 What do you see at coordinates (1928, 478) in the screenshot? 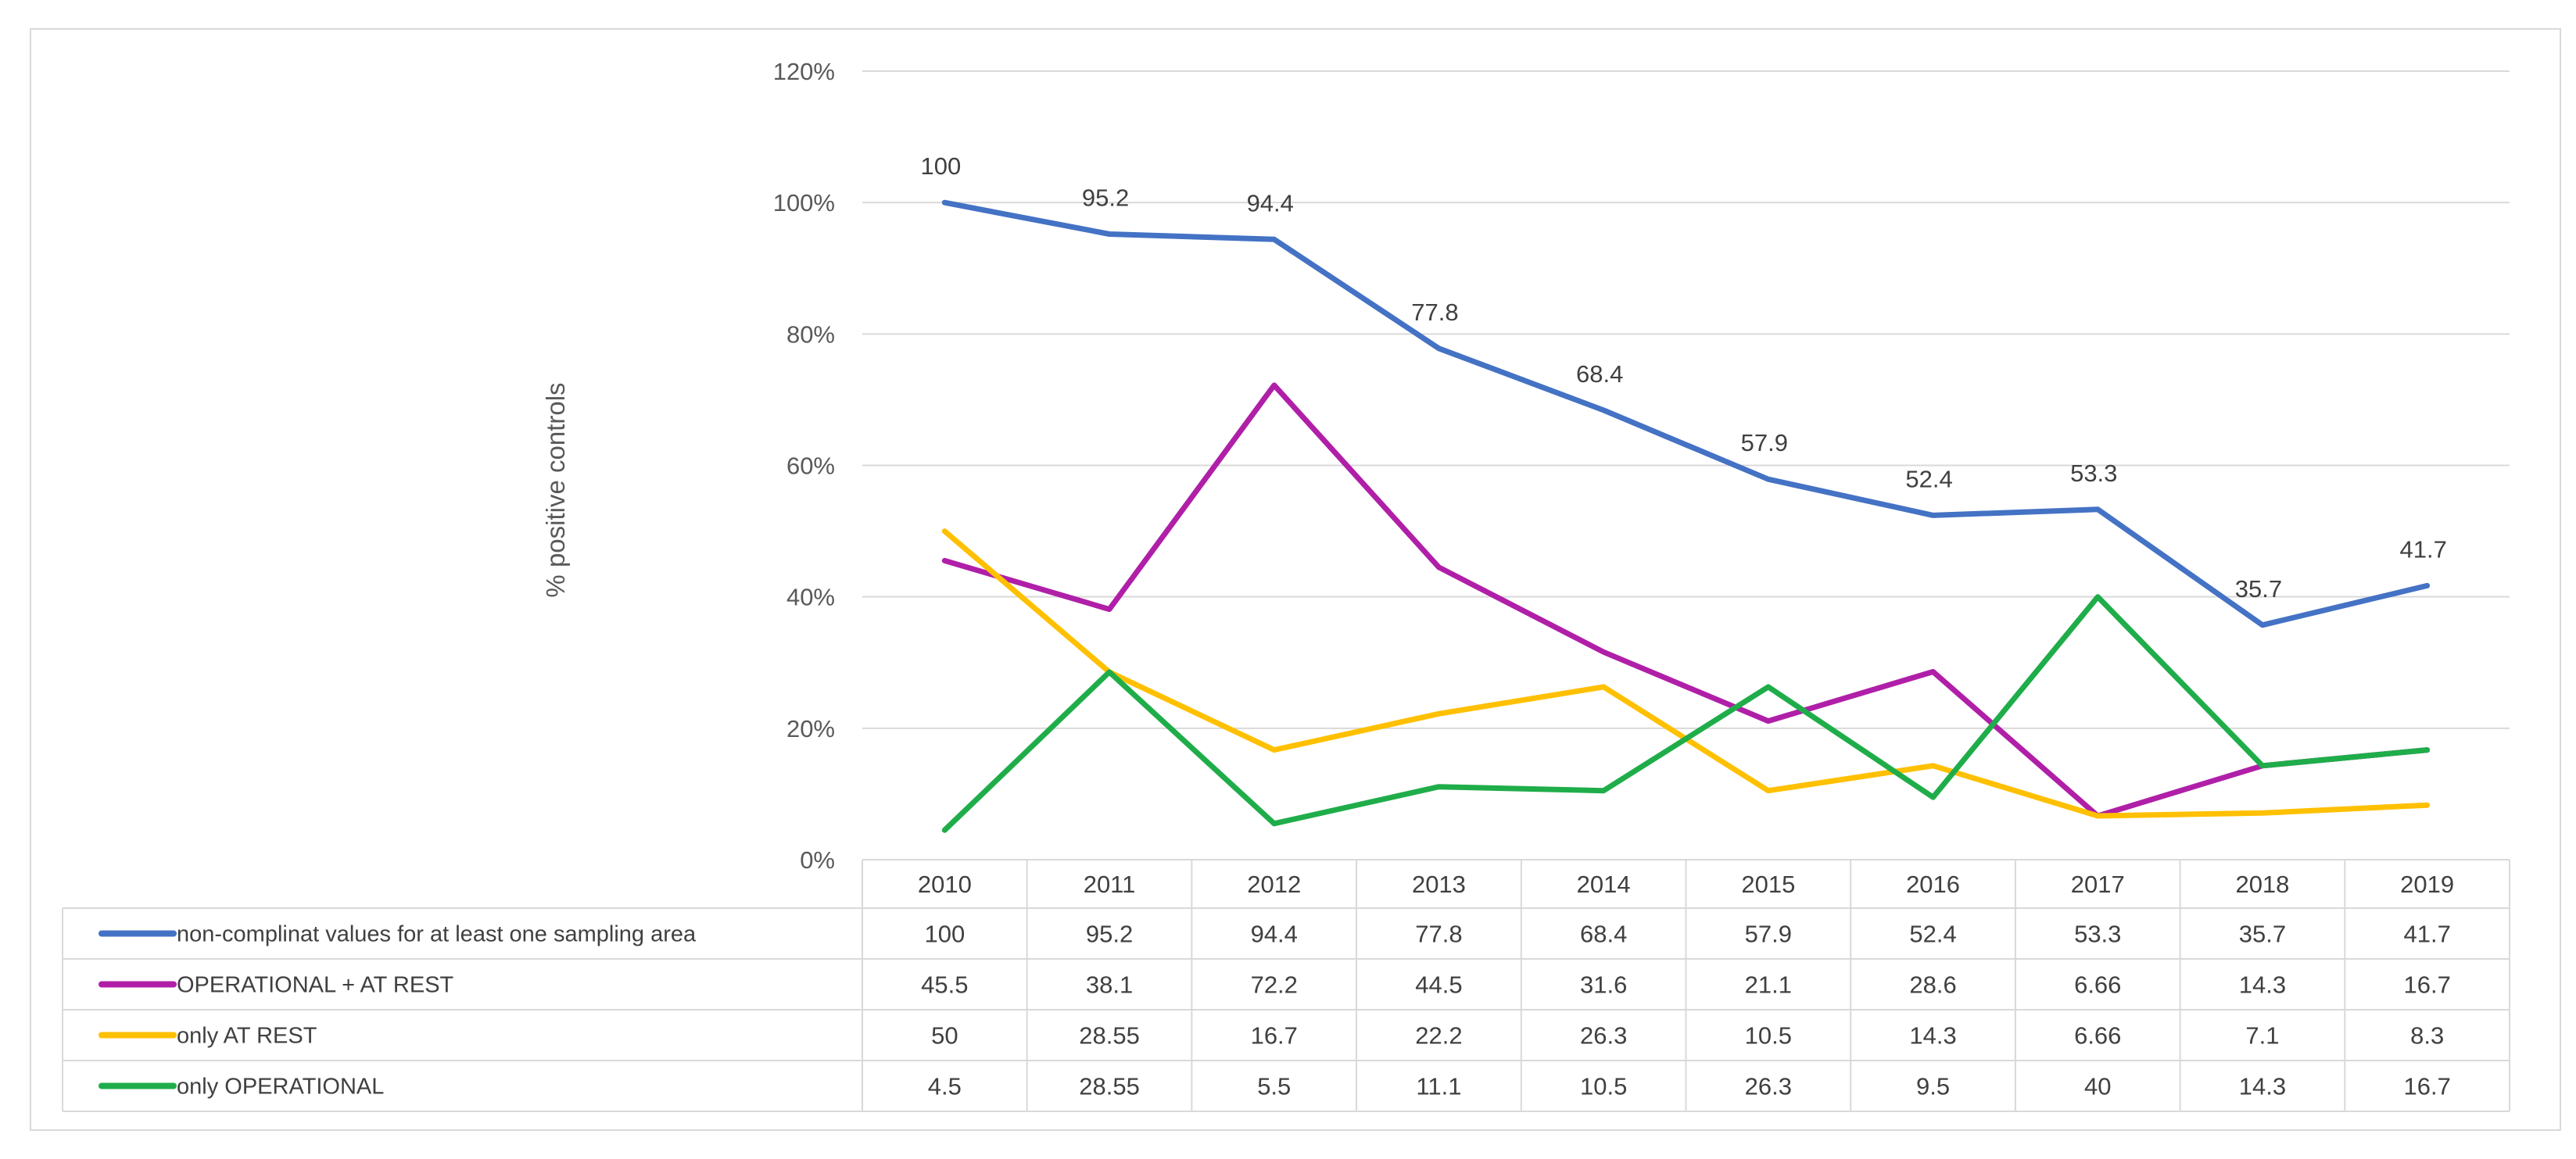
I see `data-label: 52.4` at bounding box center [1928, 478].